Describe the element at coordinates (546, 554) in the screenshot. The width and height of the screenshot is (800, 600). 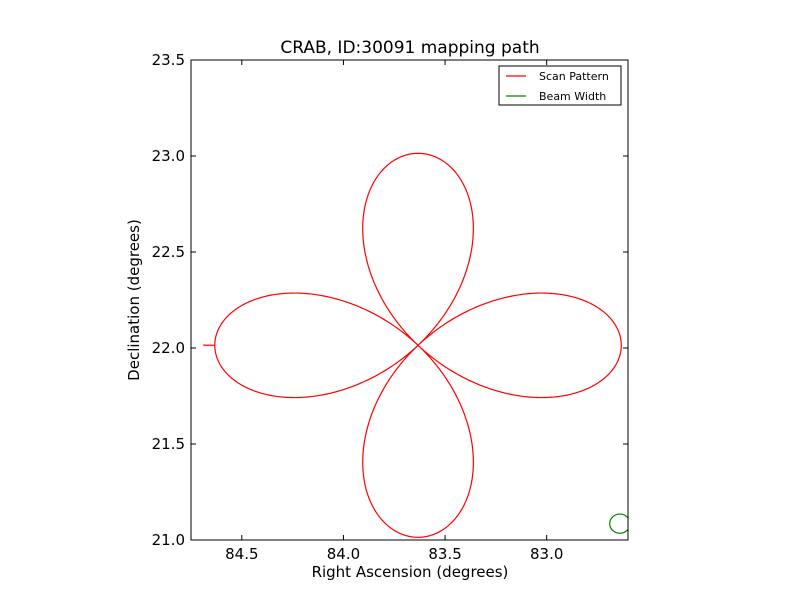
I see `x-tick-label: 83.0` at that location.